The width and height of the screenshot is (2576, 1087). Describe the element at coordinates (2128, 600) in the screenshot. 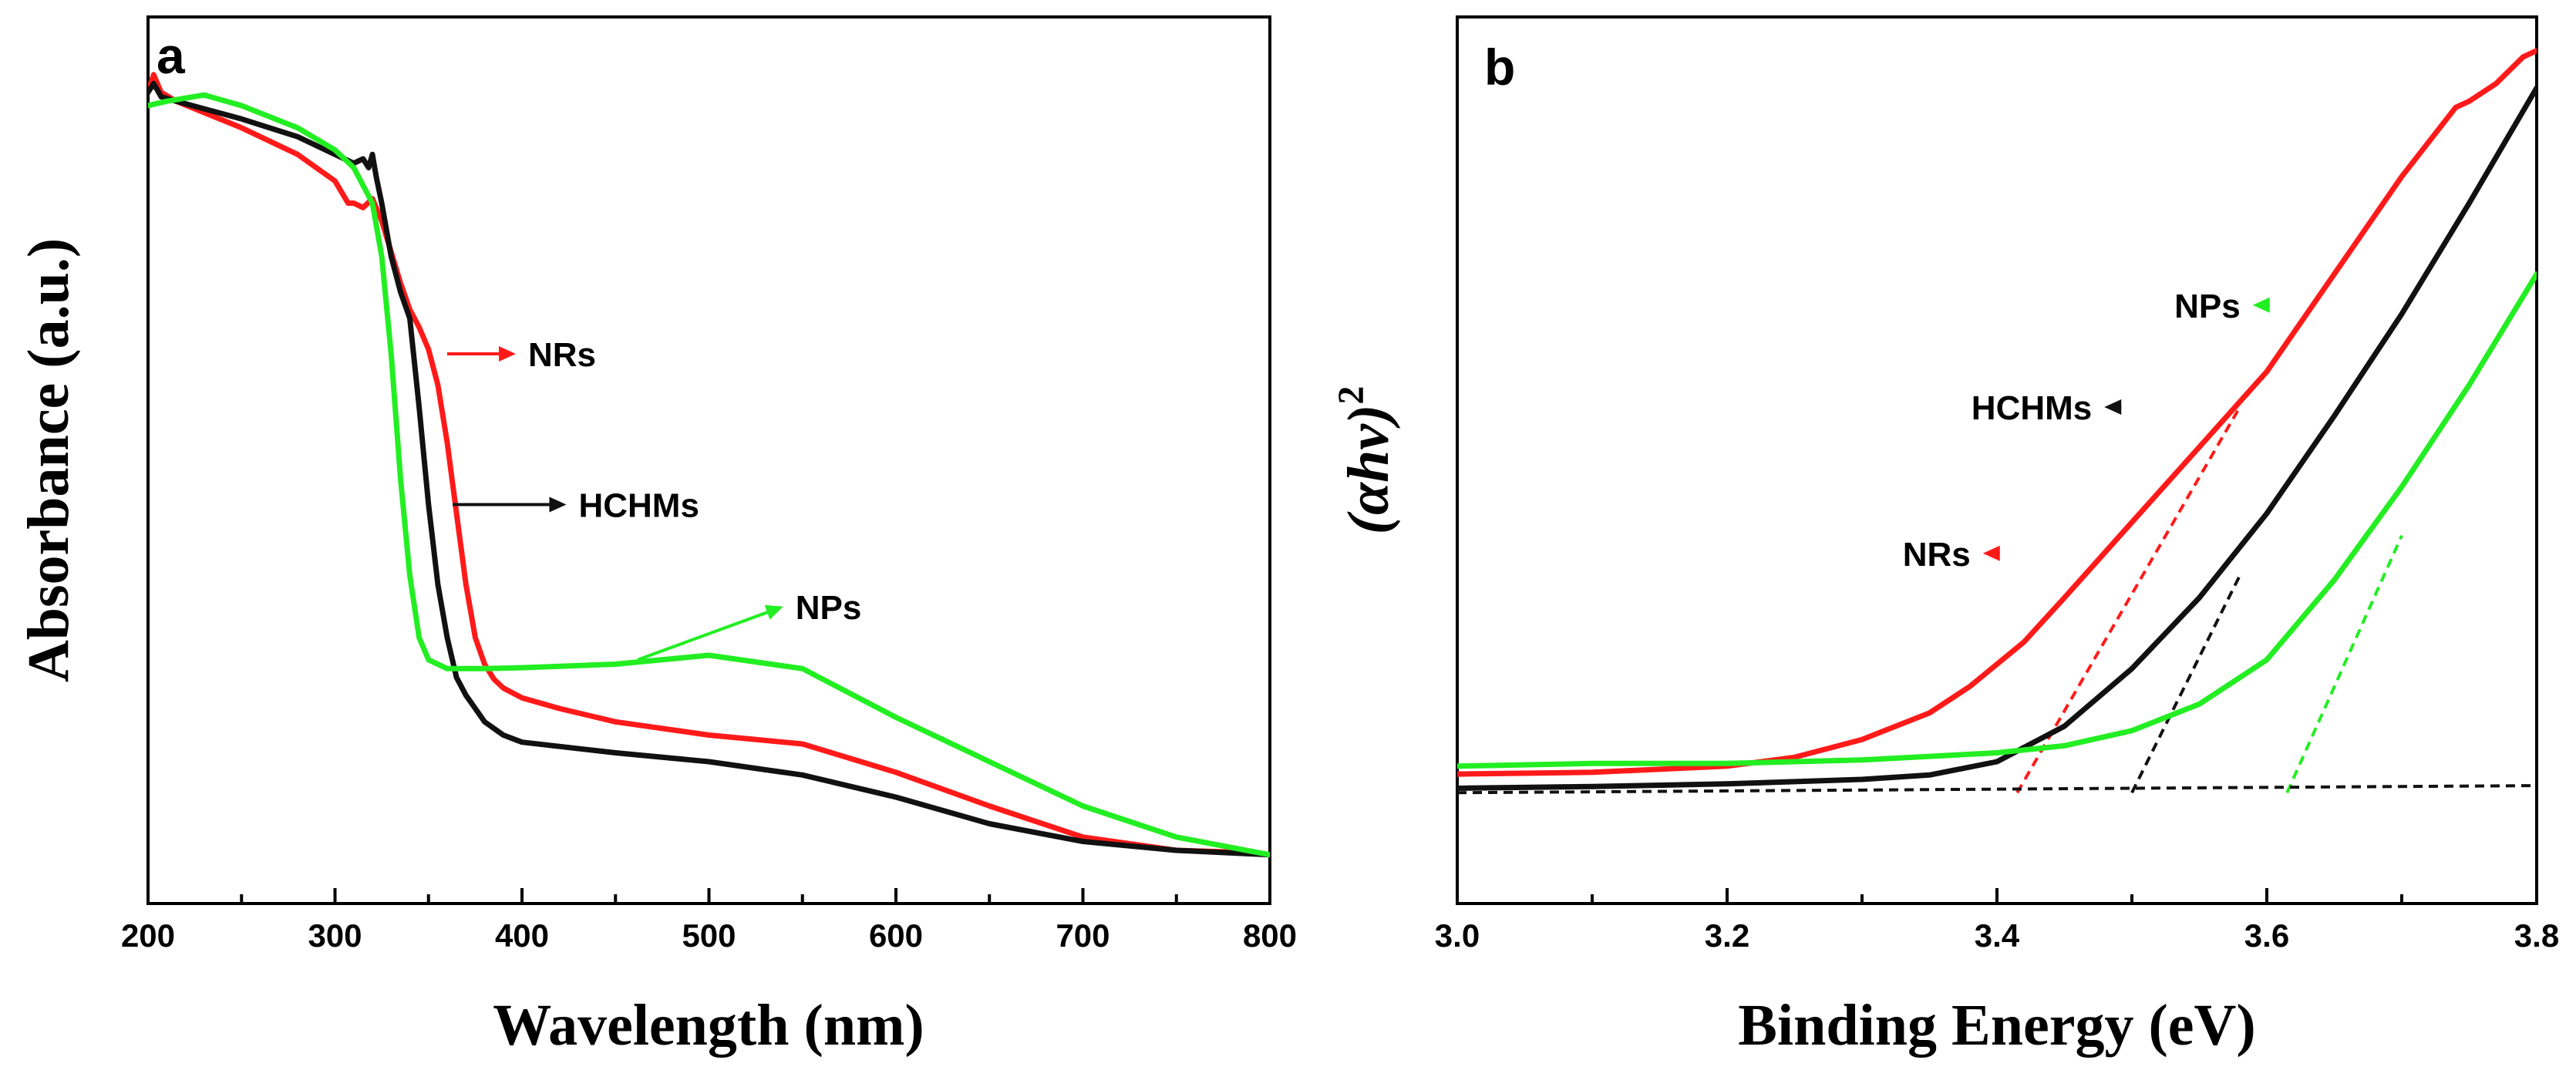

I see `tangent-line-nrs-tangent` at that location.